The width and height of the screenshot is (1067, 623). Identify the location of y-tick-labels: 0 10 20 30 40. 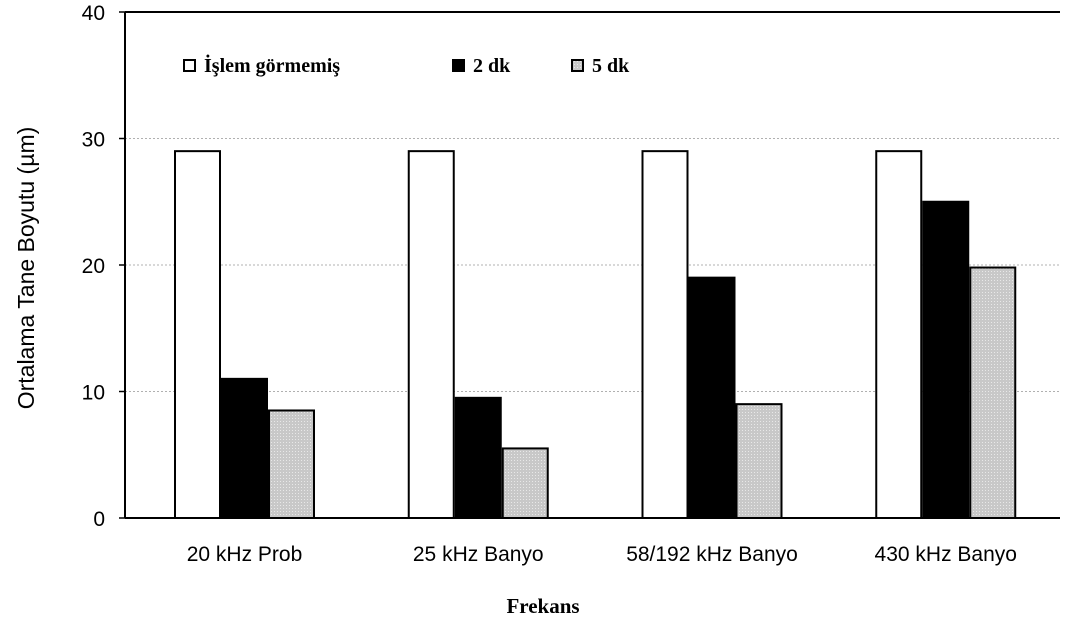
(103, 266).